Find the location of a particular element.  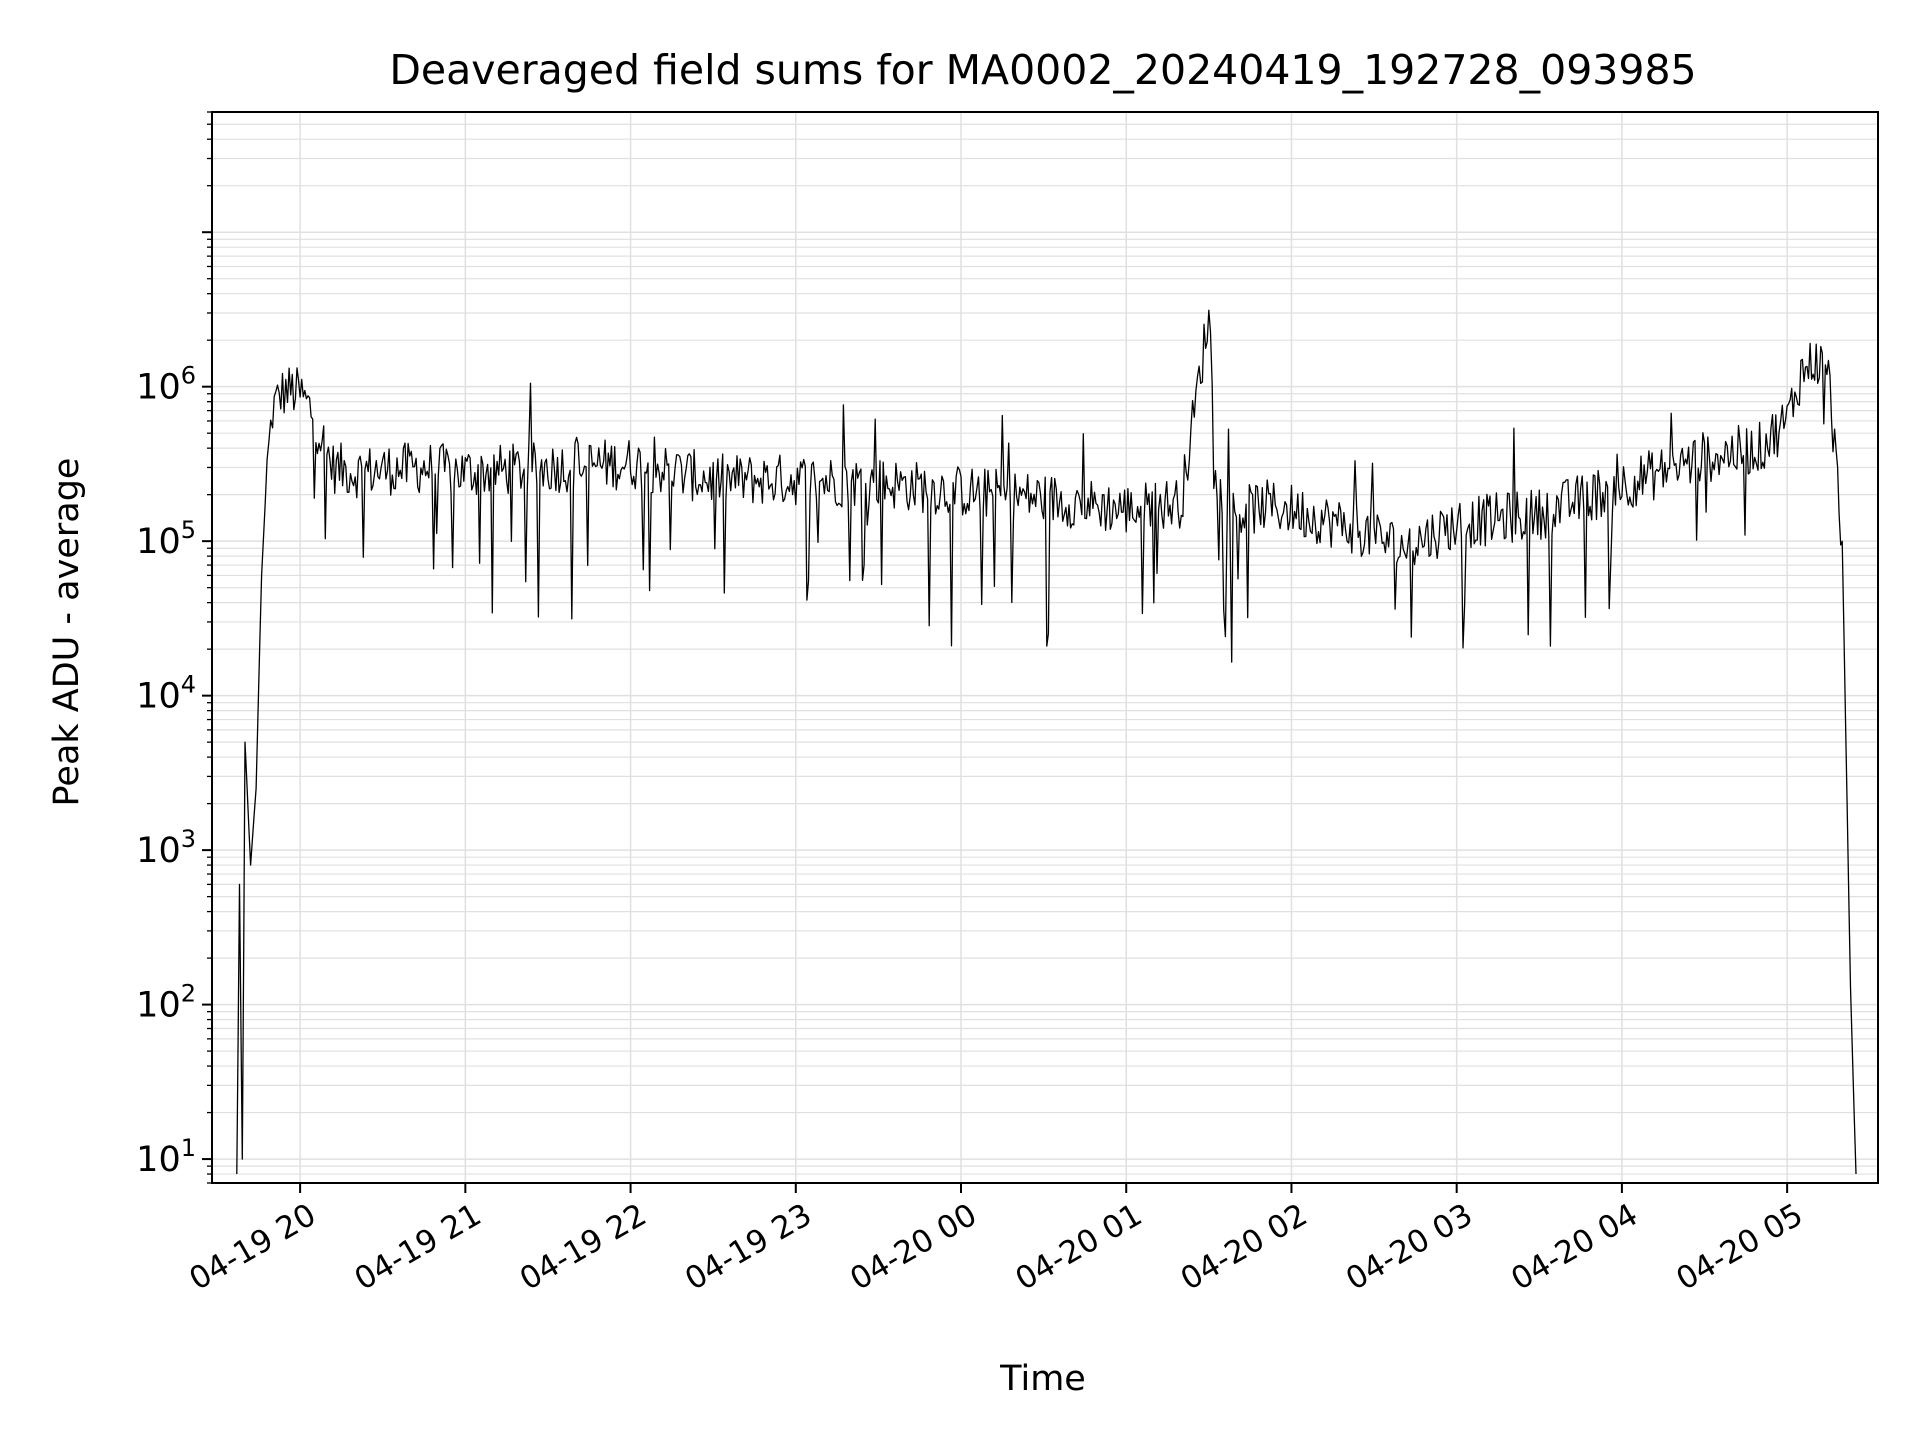

y-tick-label: 10² is located at coordinates (166, 1003).